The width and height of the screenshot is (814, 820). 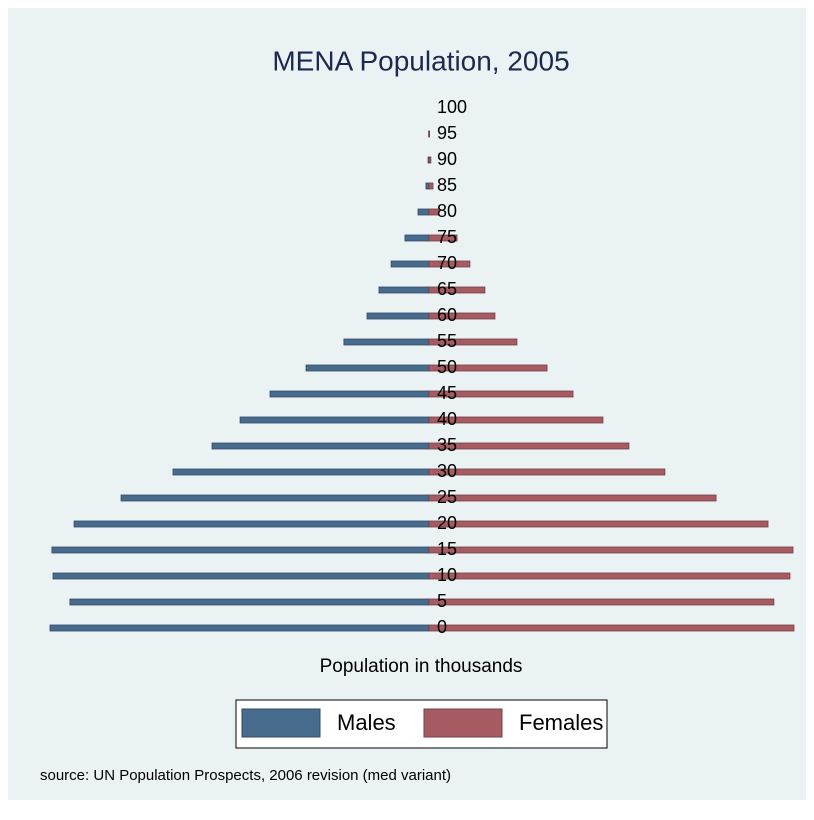 What do you see at coordinates (447, 211) in the screenshot?
I see `y-tick-label: 80` at bounding box center [447, 211].